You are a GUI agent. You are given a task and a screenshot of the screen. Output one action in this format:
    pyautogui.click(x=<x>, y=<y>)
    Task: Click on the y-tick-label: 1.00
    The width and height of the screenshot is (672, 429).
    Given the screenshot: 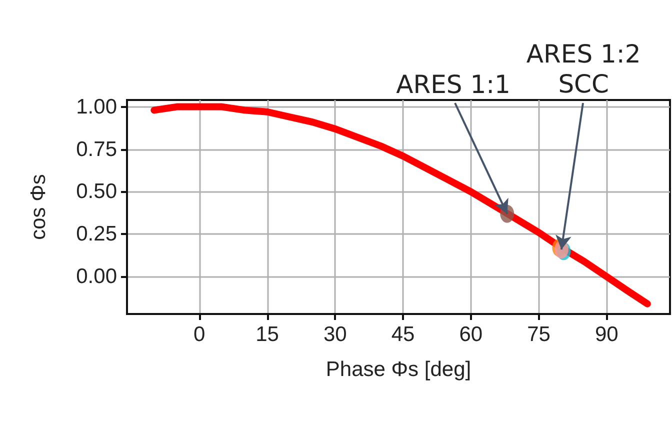 What is the action you would take?
    pyautogui.click(x=96, y=106)
    